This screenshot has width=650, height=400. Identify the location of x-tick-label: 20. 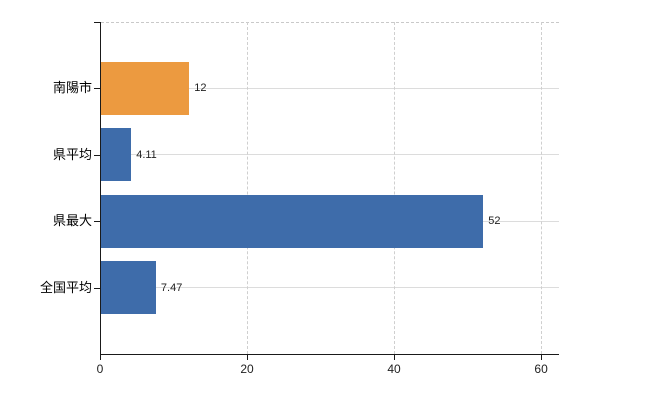
(247, 369).